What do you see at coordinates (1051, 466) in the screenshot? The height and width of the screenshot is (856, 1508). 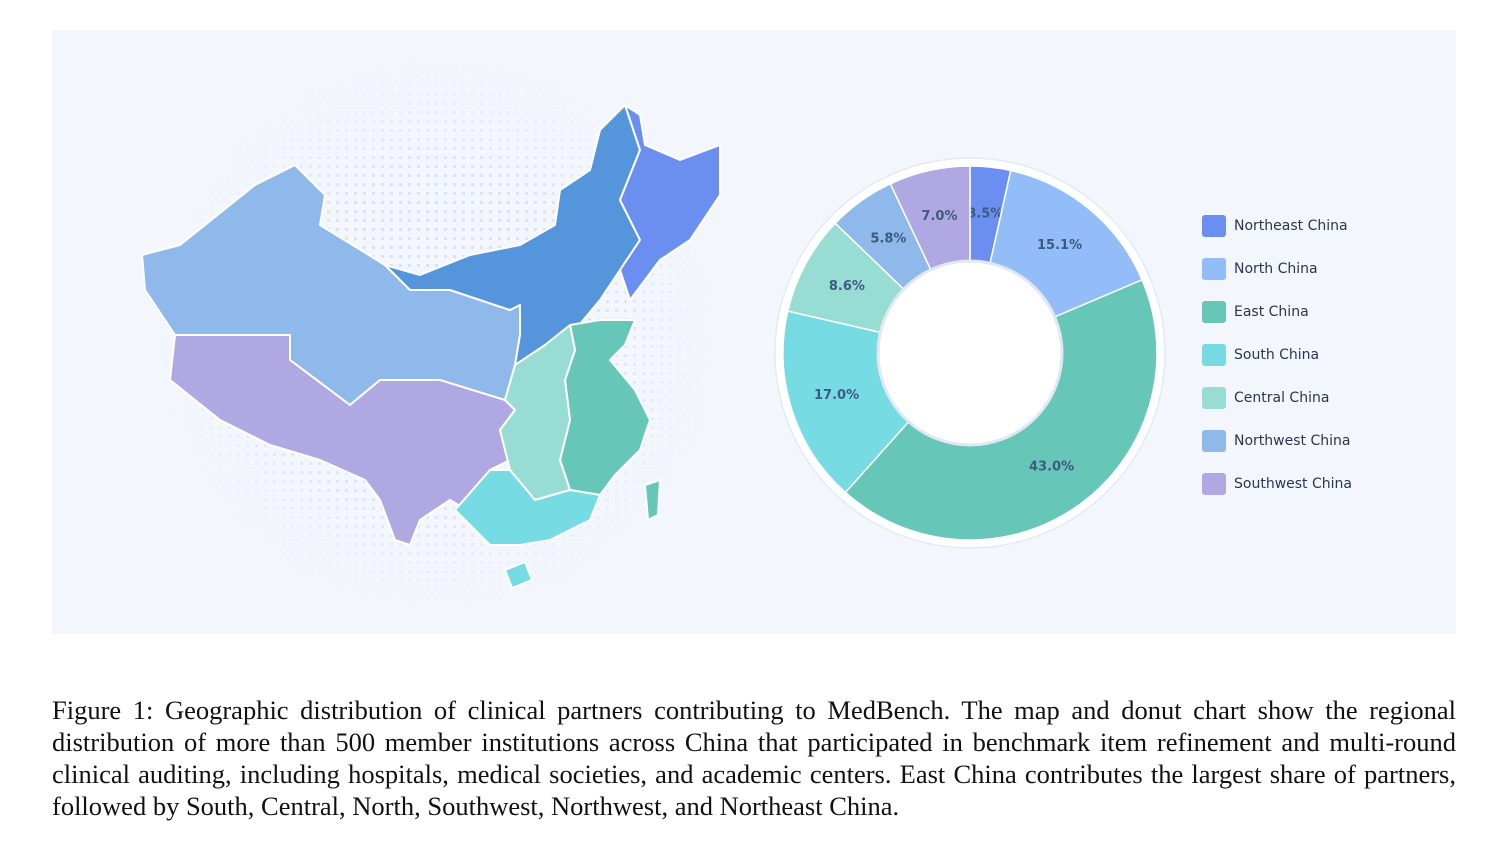 I see `data-label: 43.0%` at bounding box center [1051, 466].